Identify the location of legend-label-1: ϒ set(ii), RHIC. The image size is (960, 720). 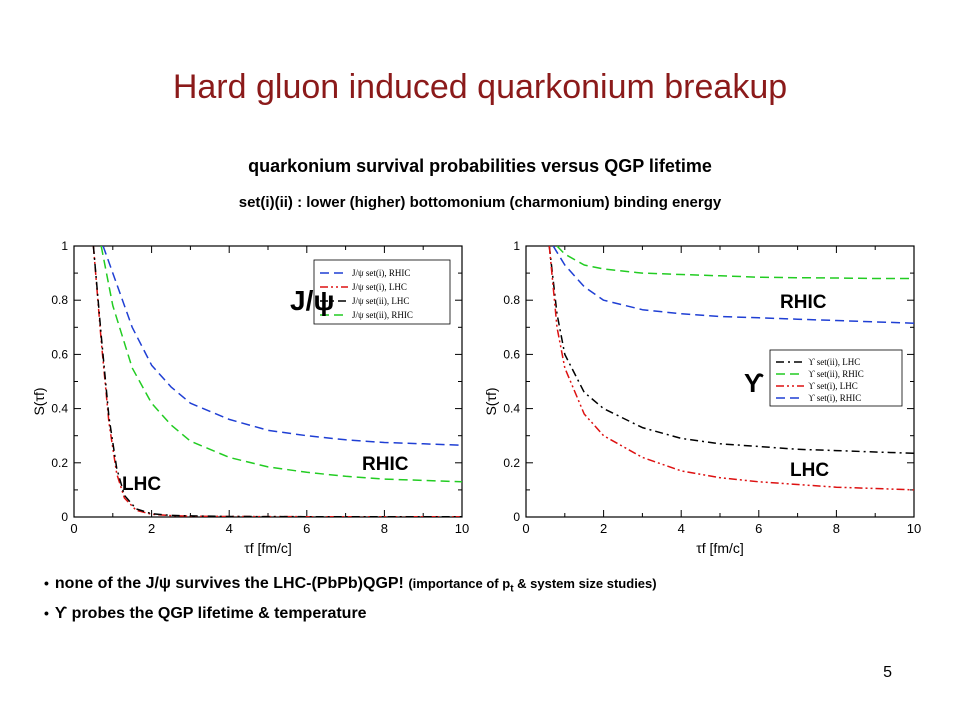
(836, 374).